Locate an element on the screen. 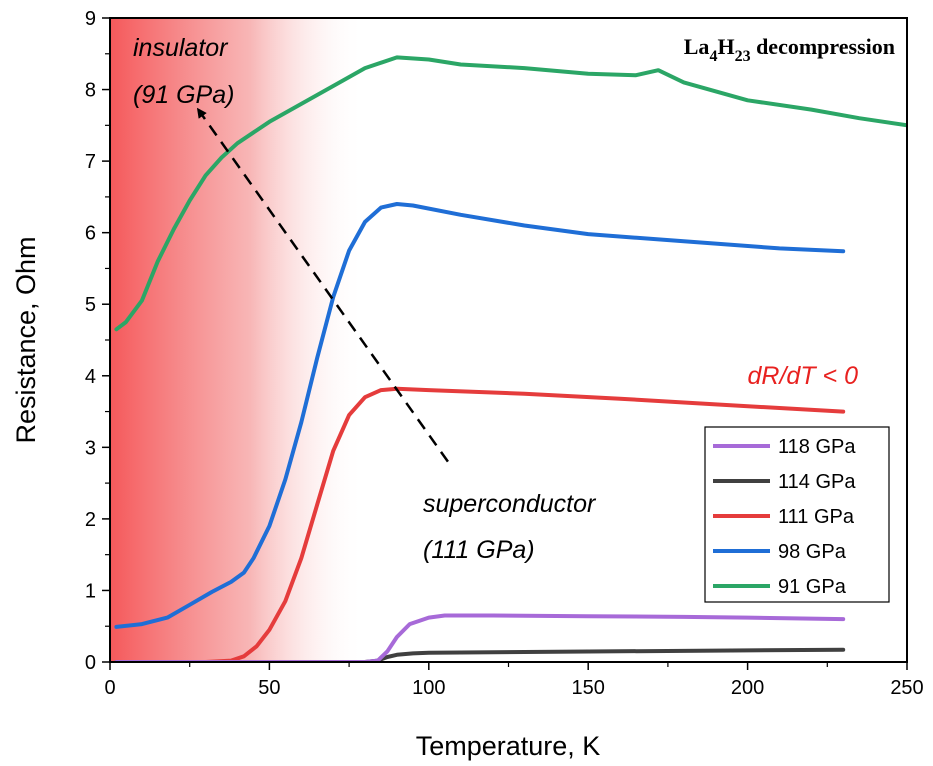 The image size is (933, 766). y-tick-label: 4 is located at coordinates (90, 377).